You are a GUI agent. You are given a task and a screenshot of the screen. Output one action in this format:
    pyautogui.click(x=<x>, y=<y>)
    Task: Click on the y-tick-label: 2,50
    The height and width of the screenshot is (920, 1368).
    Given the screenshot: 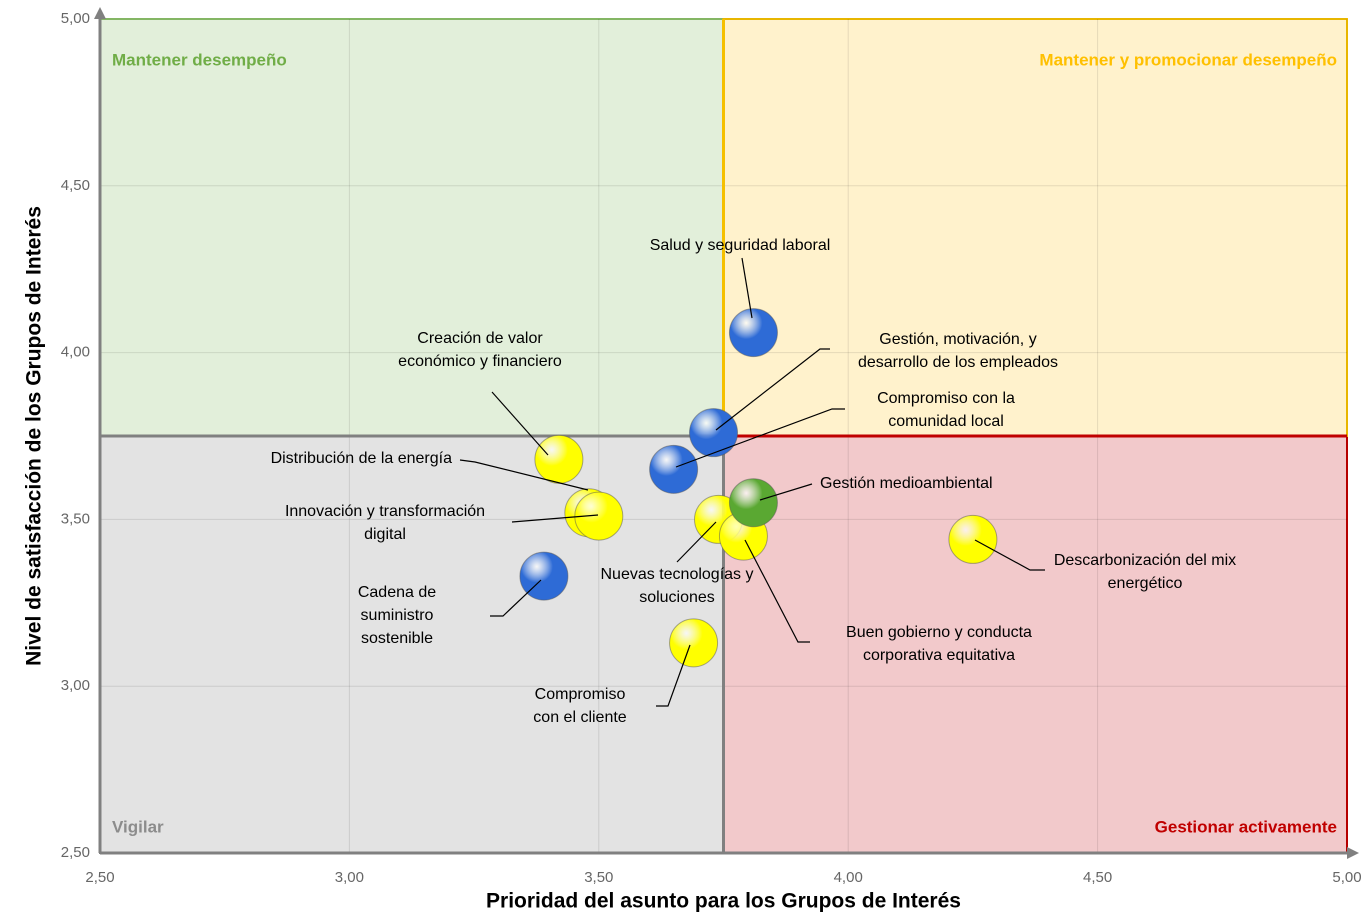 What is the action you would take?
    pyautogui.click(x=75, y=852)
    